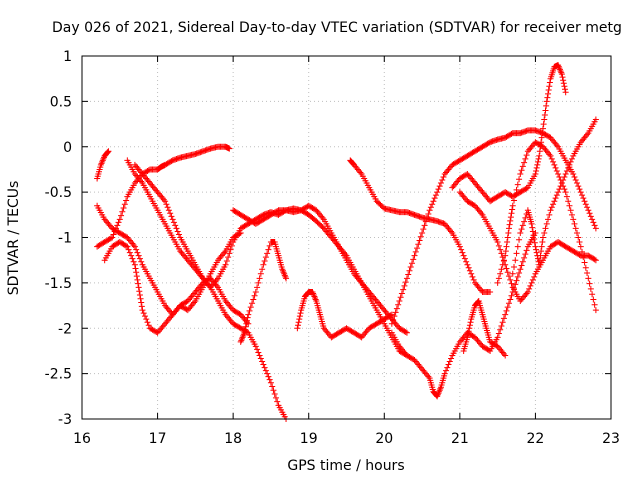 The image size is (640, 480). I want to click on y-tick-label: 0, so click(67, 148).